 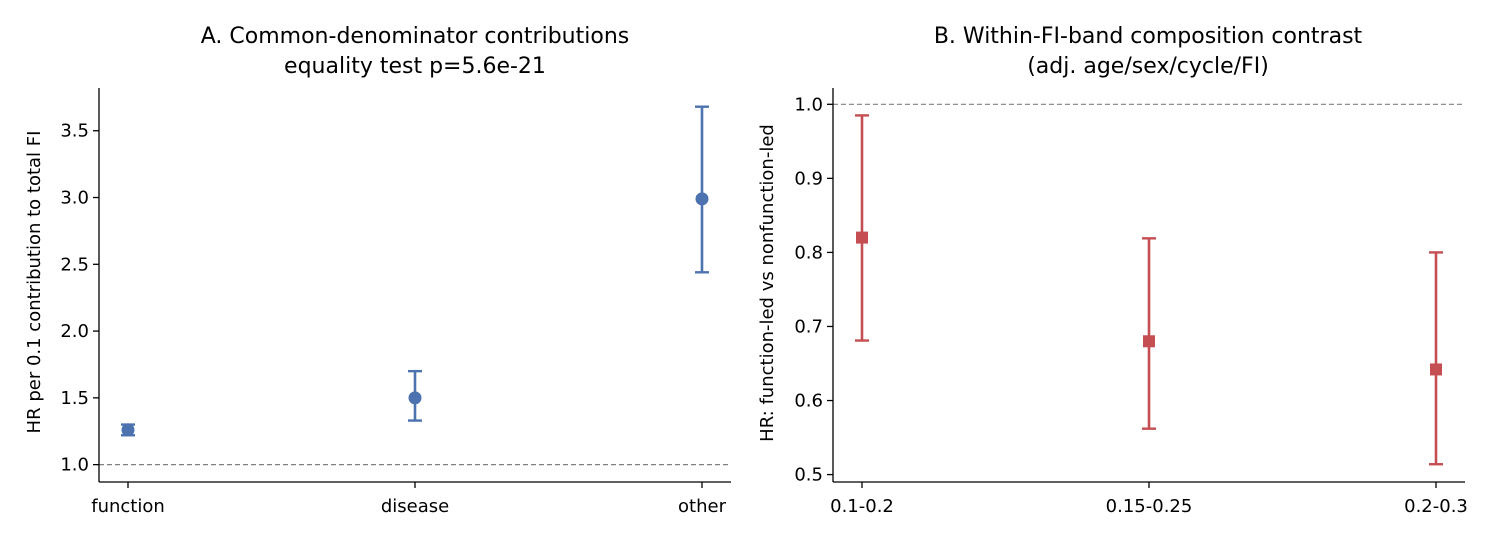 What do you see at coordinates (415, 506) in the screenshot?
I see `panel-a-x-tick-label: disease` at bounding box center [415, 506].